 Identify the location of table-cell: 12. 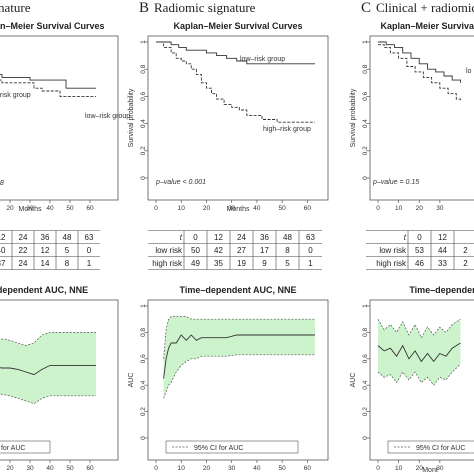
(45, 250).